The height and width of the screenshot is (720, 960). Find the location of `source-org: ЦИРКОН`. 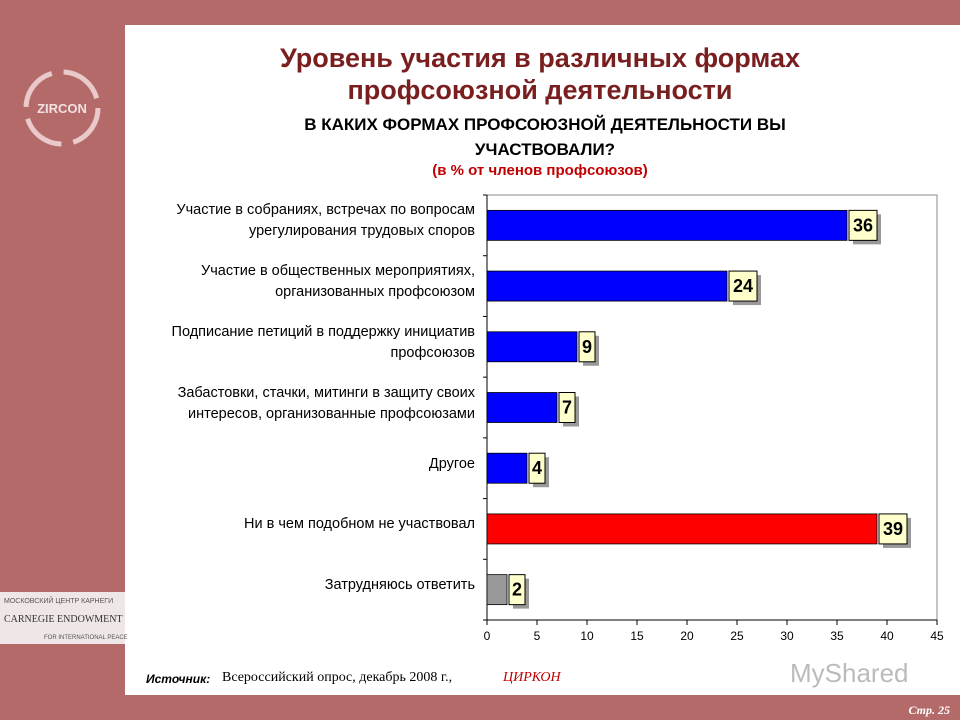

source-org: ЦИРКОН is located at coordinates (532, 677).